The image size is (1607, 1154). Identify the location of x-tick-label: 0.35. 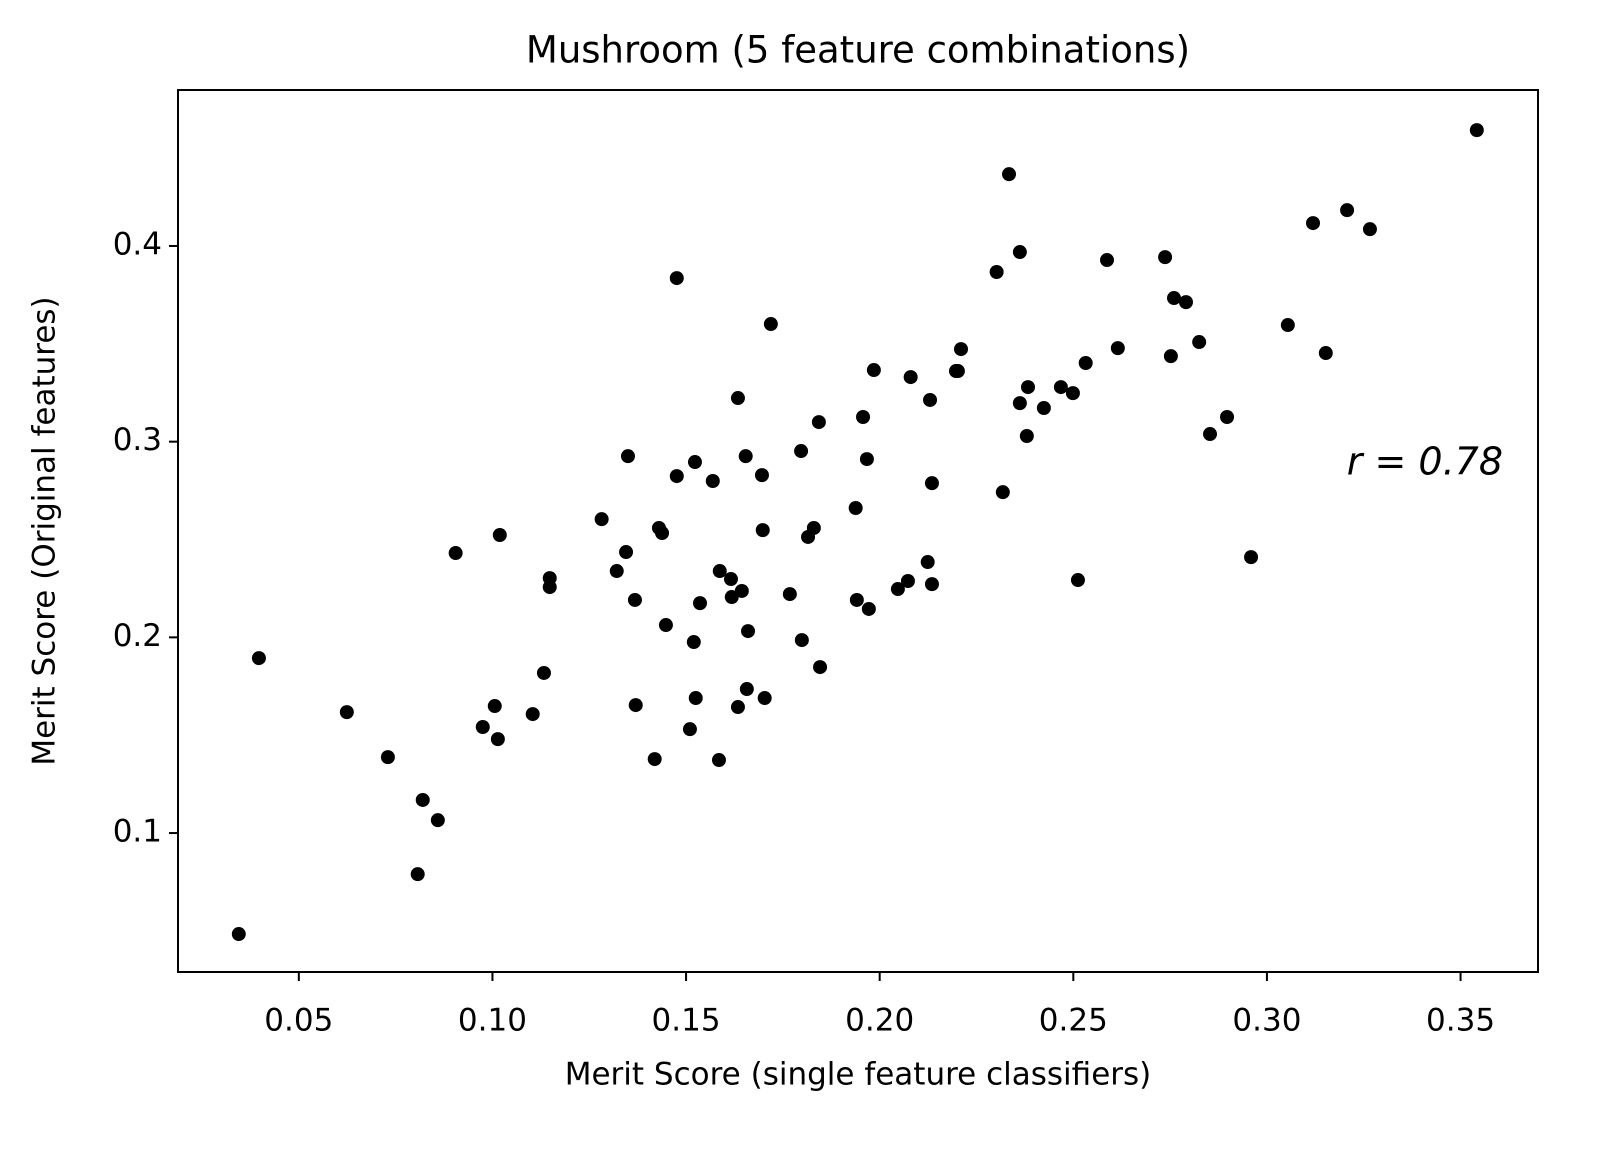
(1460, 1021).